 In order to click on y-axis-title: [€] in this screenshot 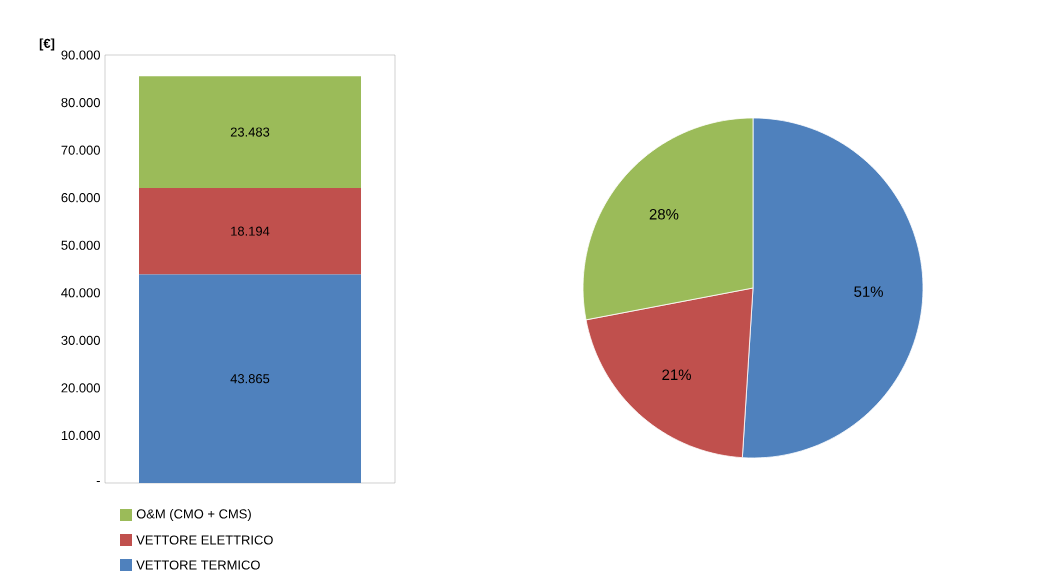, I will do `click(47, 44)`.